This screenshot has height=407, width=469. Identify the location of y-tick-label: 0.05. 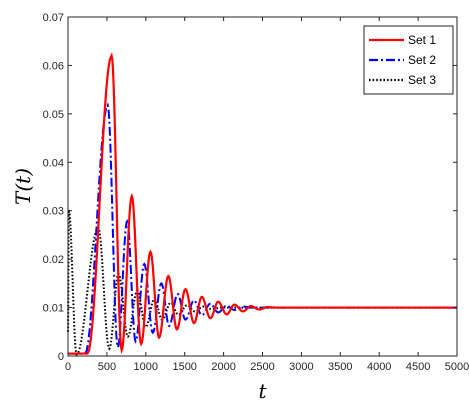
(53, 115).